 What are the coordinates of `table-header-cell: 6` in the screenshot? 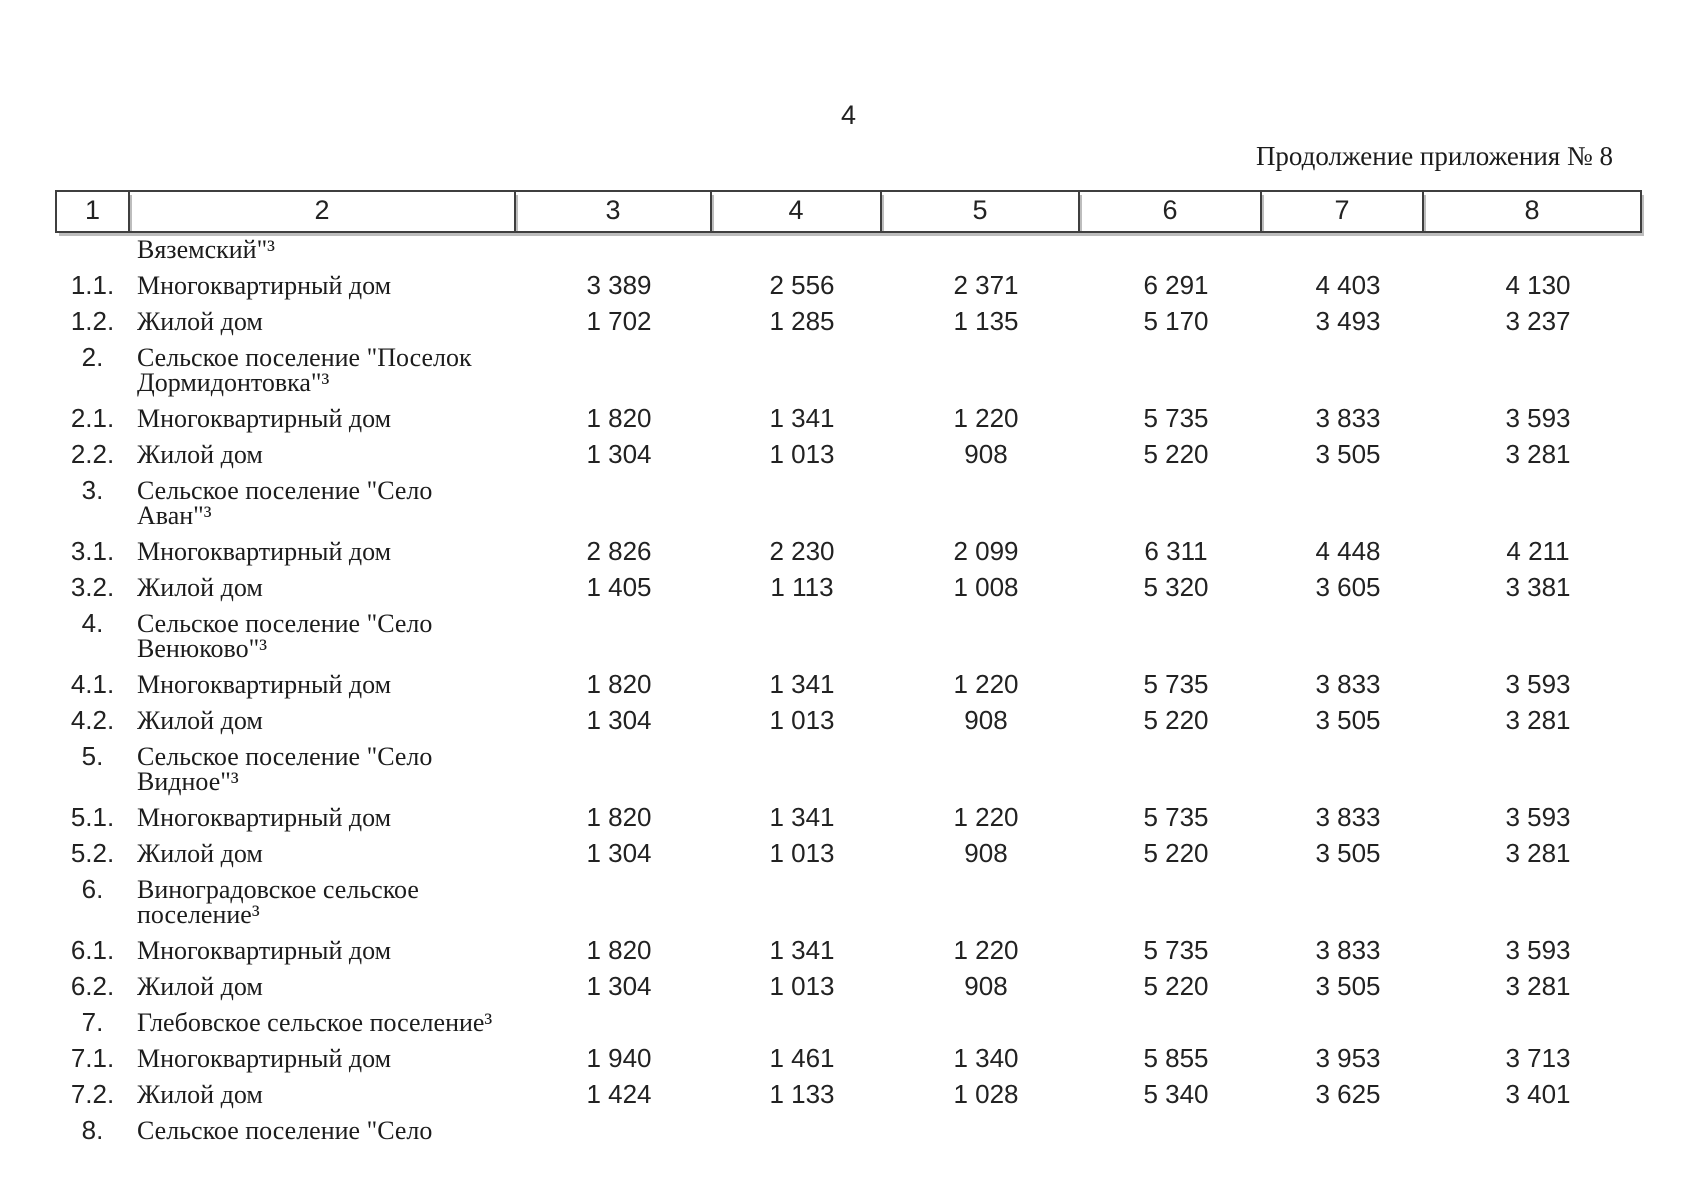 It's located at (1170, 211).